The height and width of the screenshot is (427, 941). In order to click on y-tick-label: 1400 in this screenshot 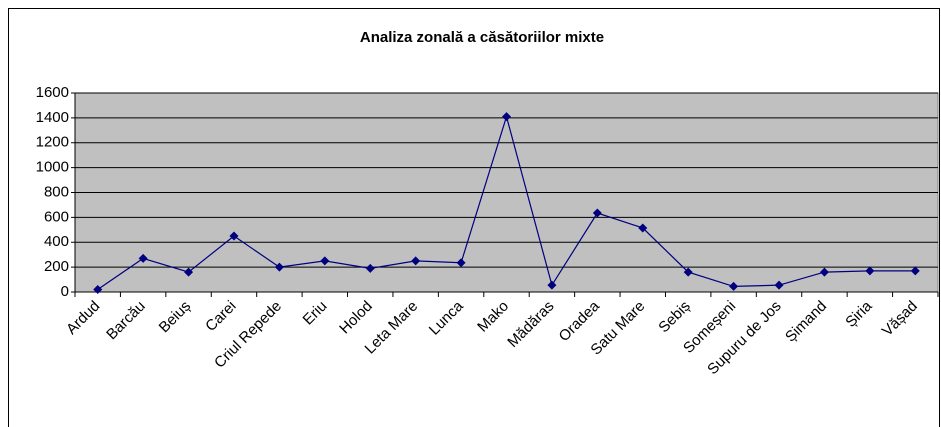, I will do `click(52, 117)`.